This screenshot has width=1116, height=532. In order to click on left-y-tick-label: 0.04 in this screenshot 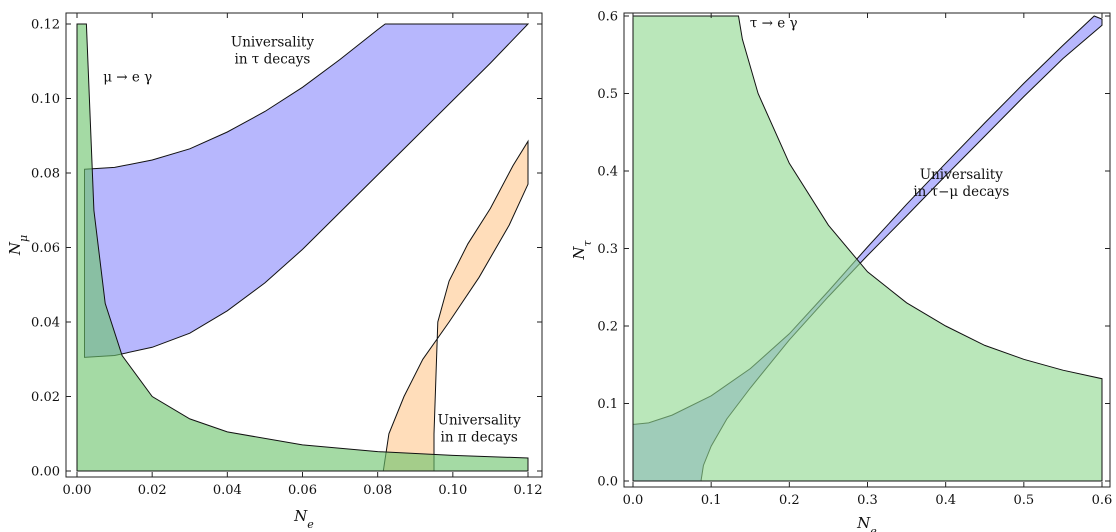, I will do `click(45, 323)`.